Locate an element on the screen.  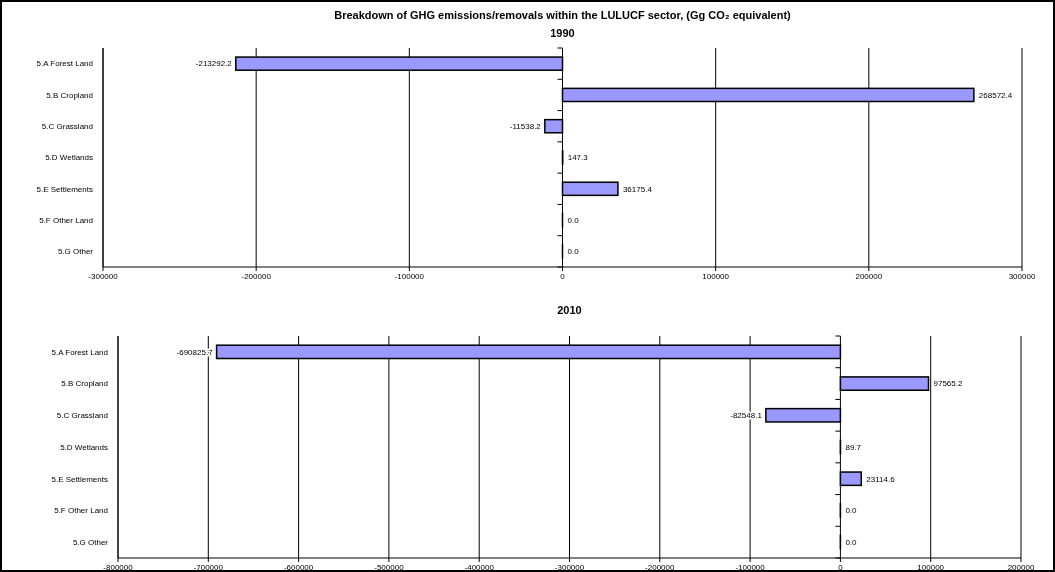
data-label: -213292.2 is located at coordinates (214, 64).